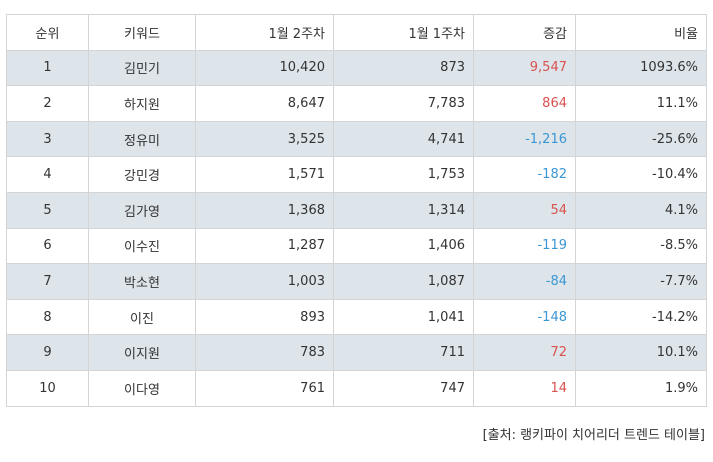 This screenshot has height=462, width=713. I want to click on table-row: 7 박소현 1,003 1,087 -84 -7.7%, so click(356, 281).